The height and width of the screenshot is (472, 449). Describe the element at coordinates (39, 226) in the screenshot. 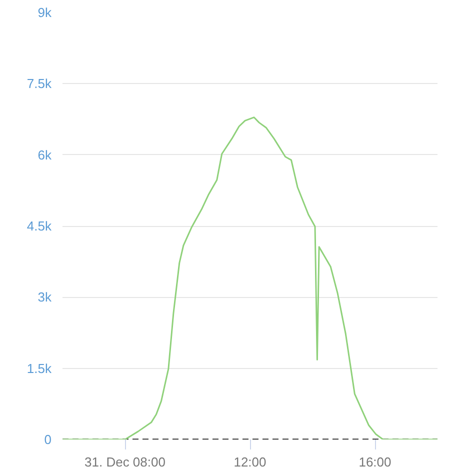

I see `y-tick-label: 4.5k` at that location.